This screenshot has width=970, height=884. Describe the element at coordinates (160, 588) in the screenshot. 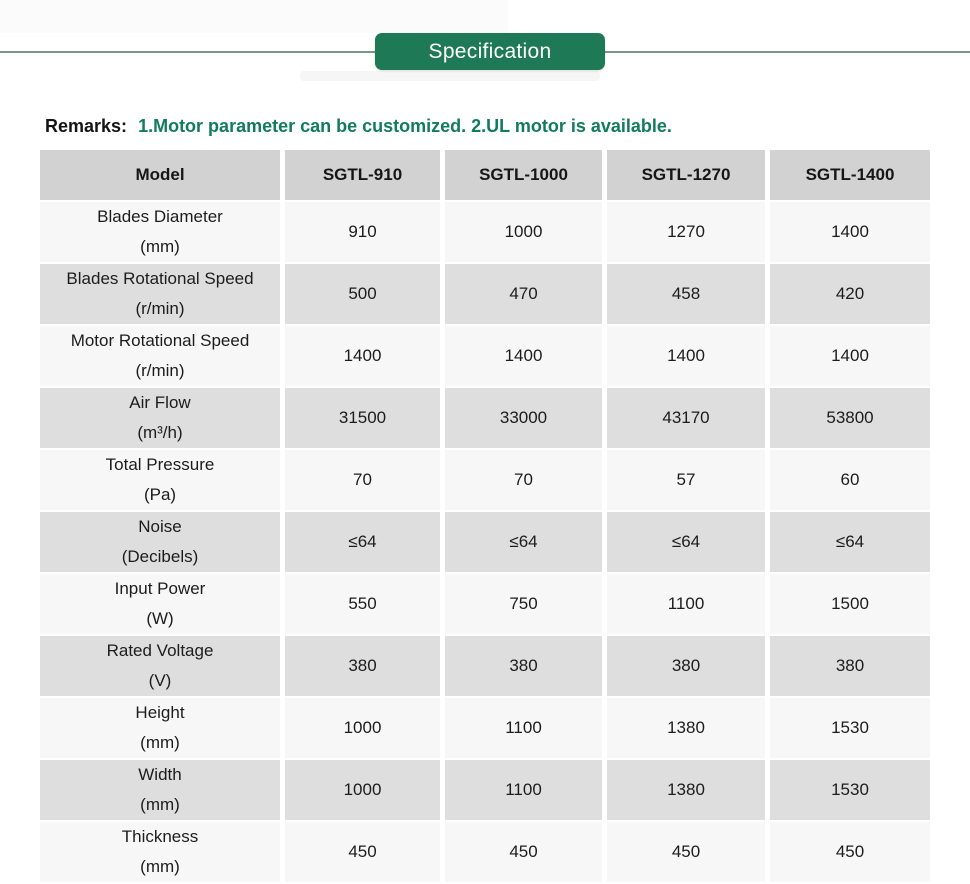

I see `row-label-name: Input Power` at that location.